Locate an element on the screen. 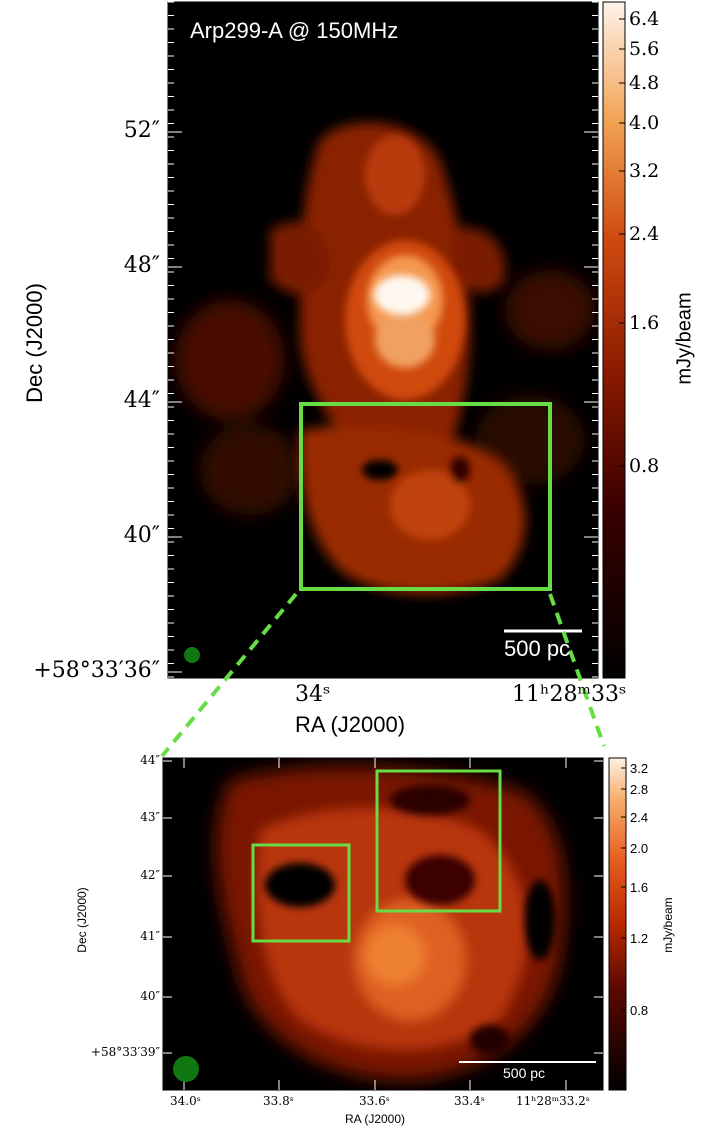  bottom-x-axis-label: RA (J2000) is located at coordinates (375, 1119).